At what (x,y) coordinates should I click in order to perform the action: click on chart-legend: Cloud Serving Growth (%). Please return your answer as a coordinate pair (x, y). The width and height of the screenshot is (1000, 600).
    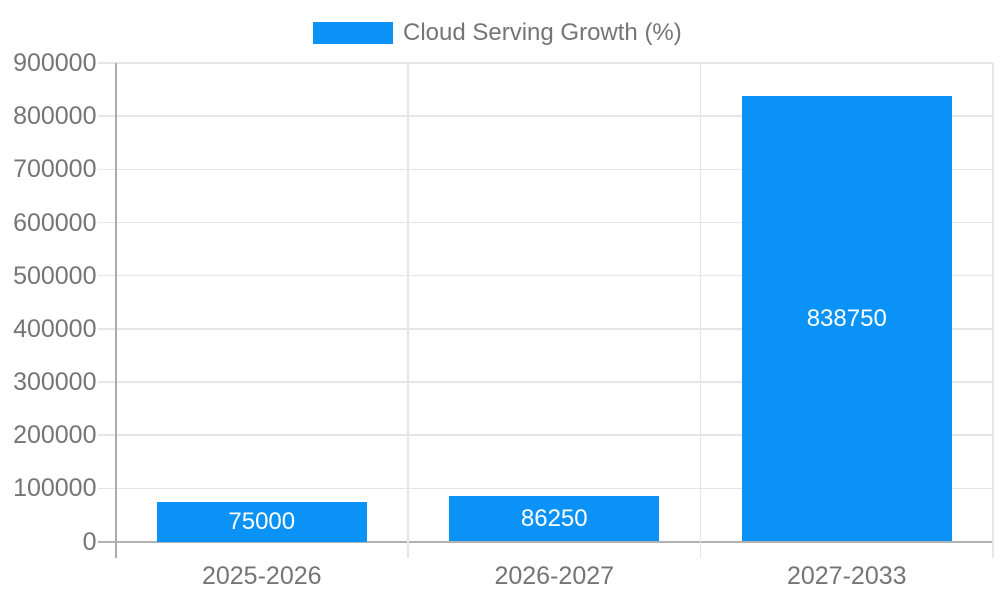
    Looking at the image, I should click on (497, 32).